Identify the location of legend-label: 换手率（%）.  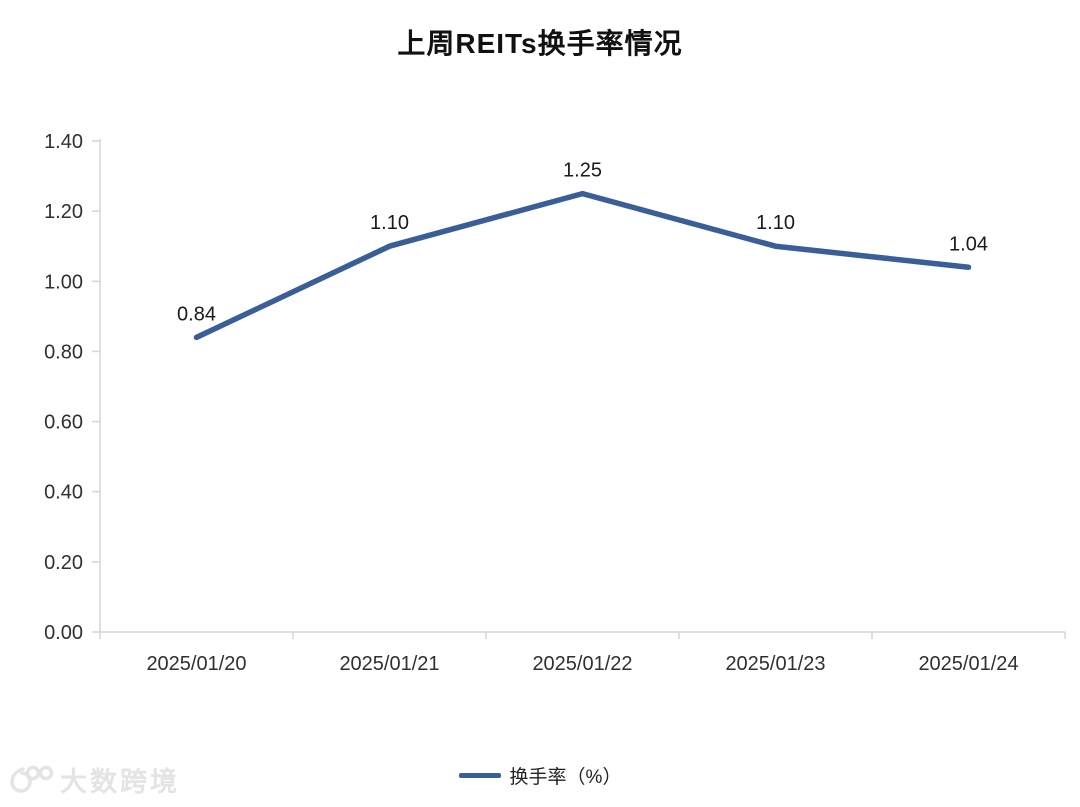
(565, 777).